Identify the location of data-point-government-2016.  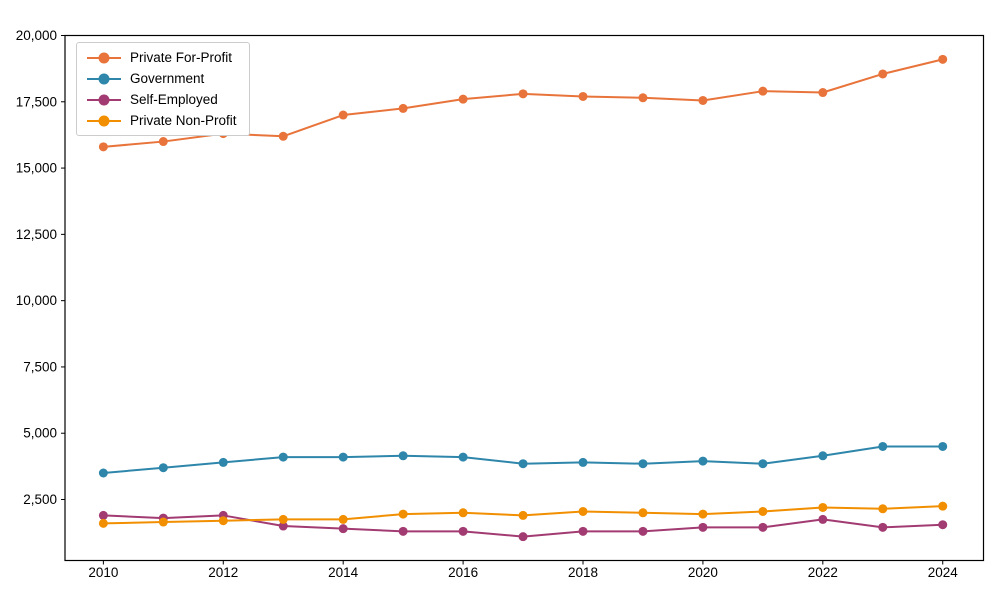
(463, 457).